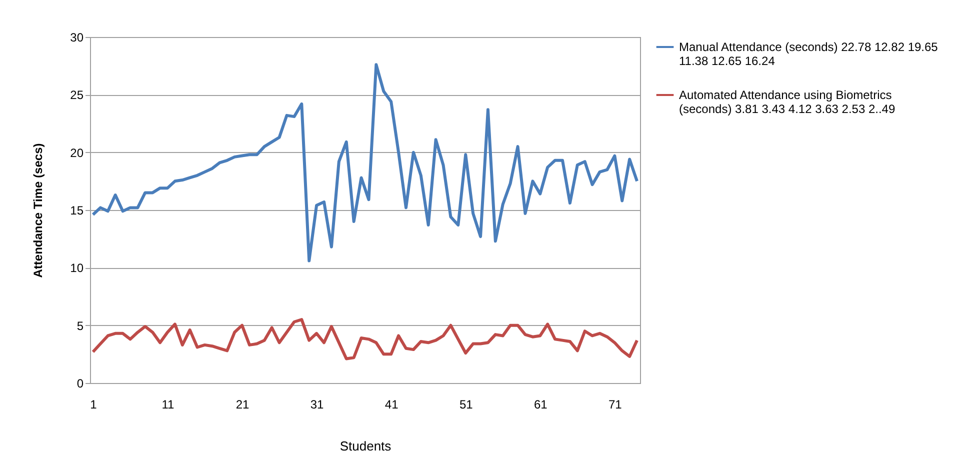  Describe the element at coordinates (94, 405) in the screenshot. I see `x-tick-label: 1` at that location.